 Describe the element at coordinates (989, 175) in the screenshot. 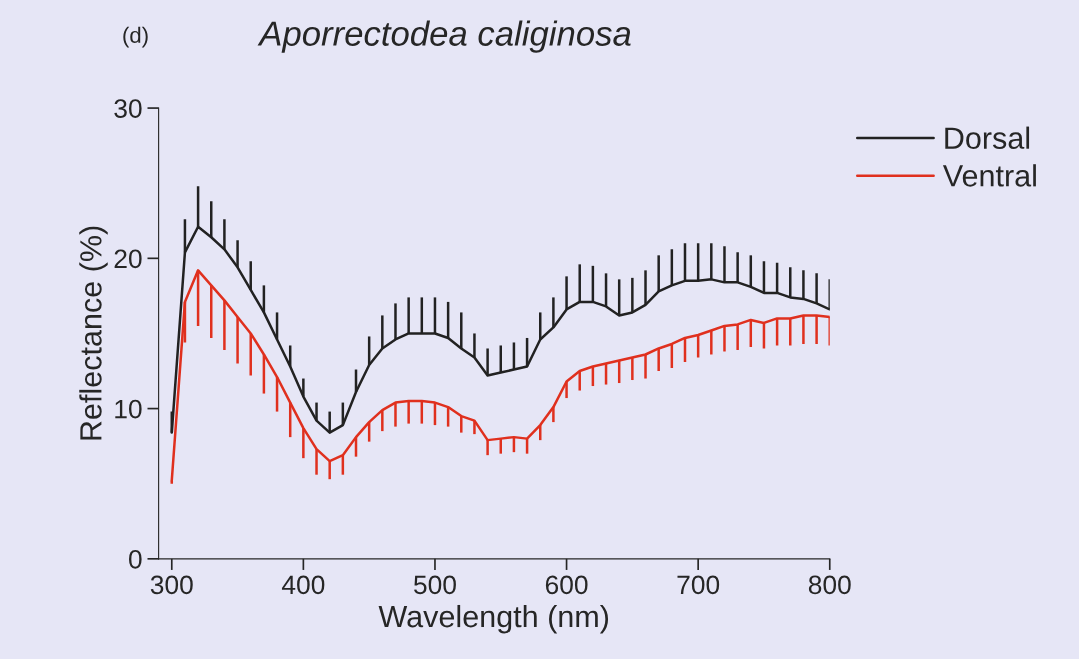

I see `legend-label: Ventral` at that location.